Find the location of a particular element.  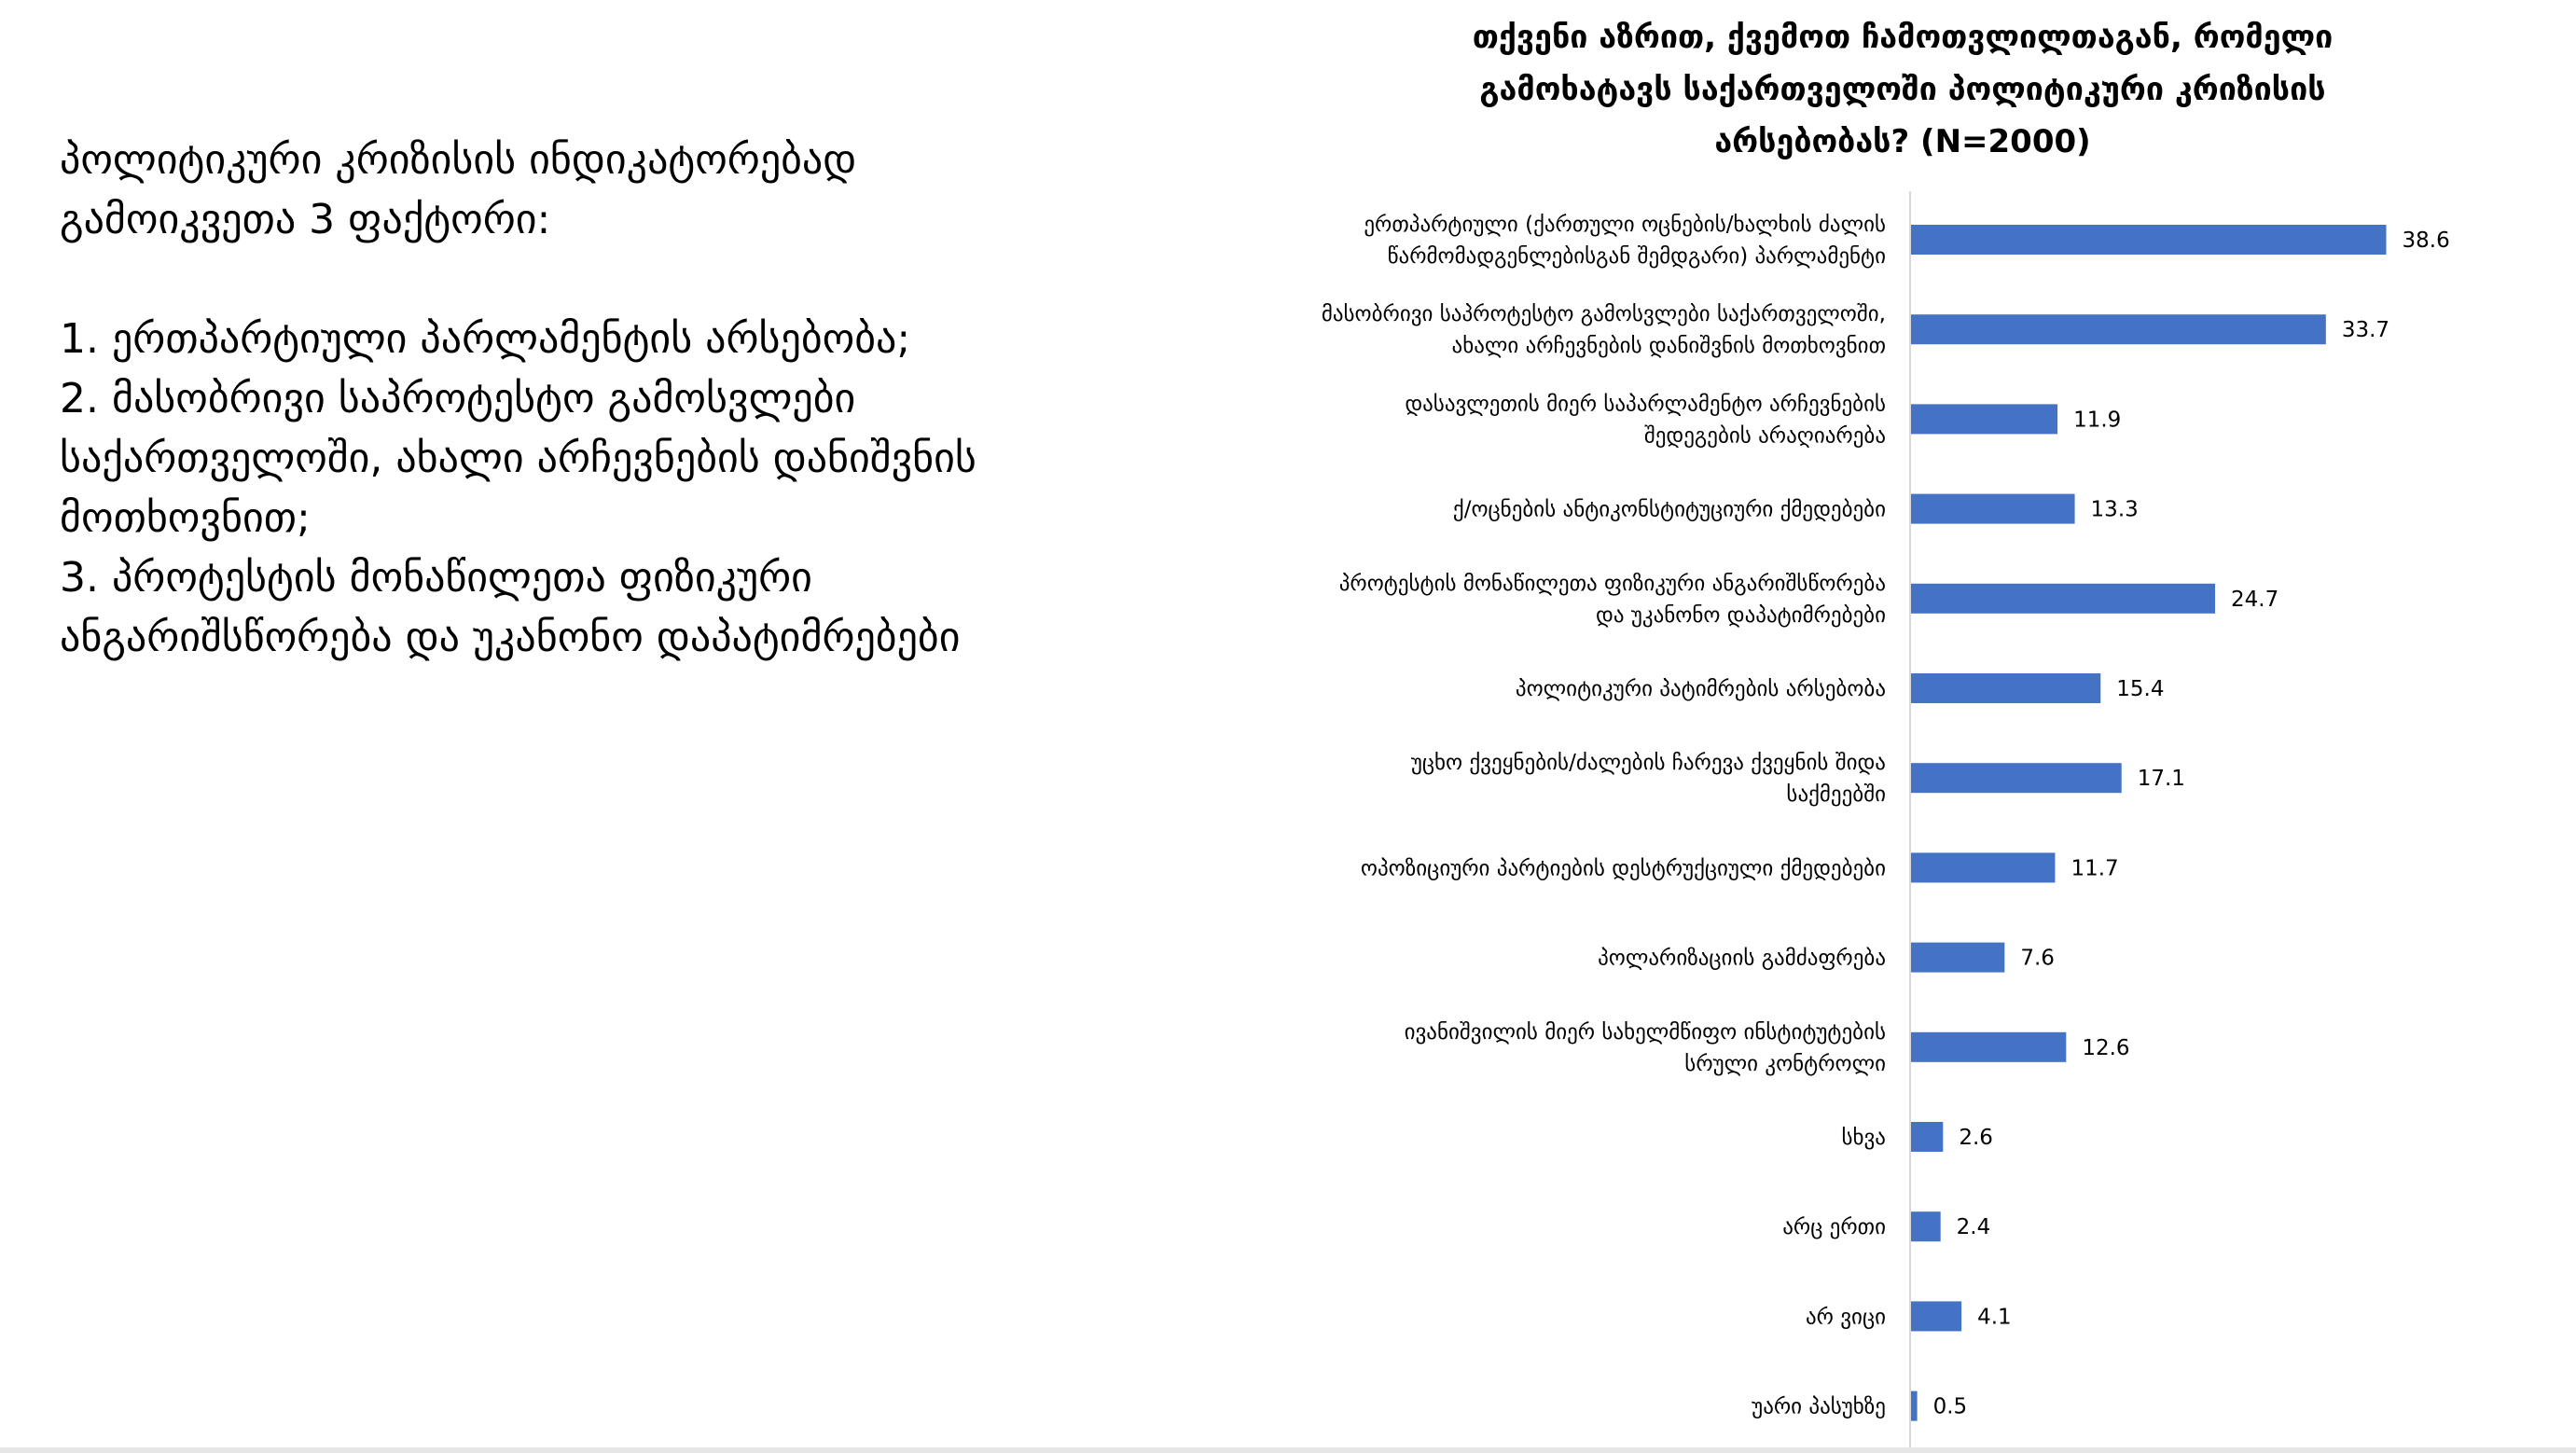

value-label: 11.9 is located at coordinates (2097, 420).